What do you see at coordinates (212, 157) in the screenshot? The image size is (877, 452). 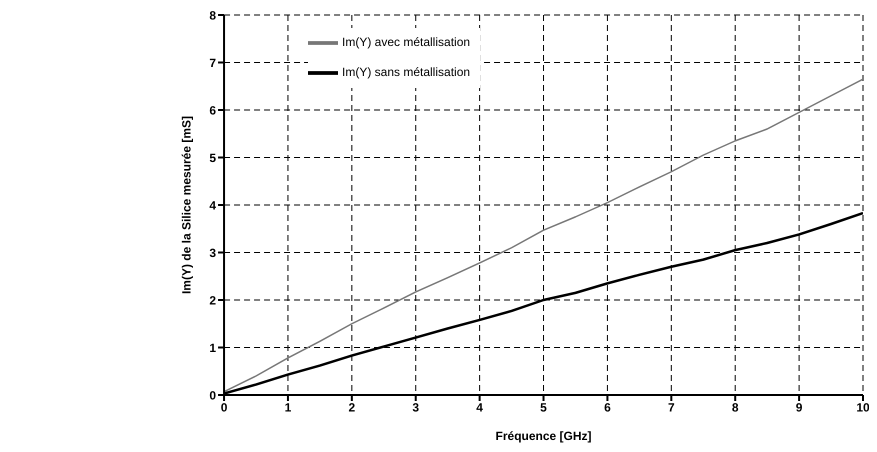 I see `y-tick-label: 5` at bounding box center [212, 157].